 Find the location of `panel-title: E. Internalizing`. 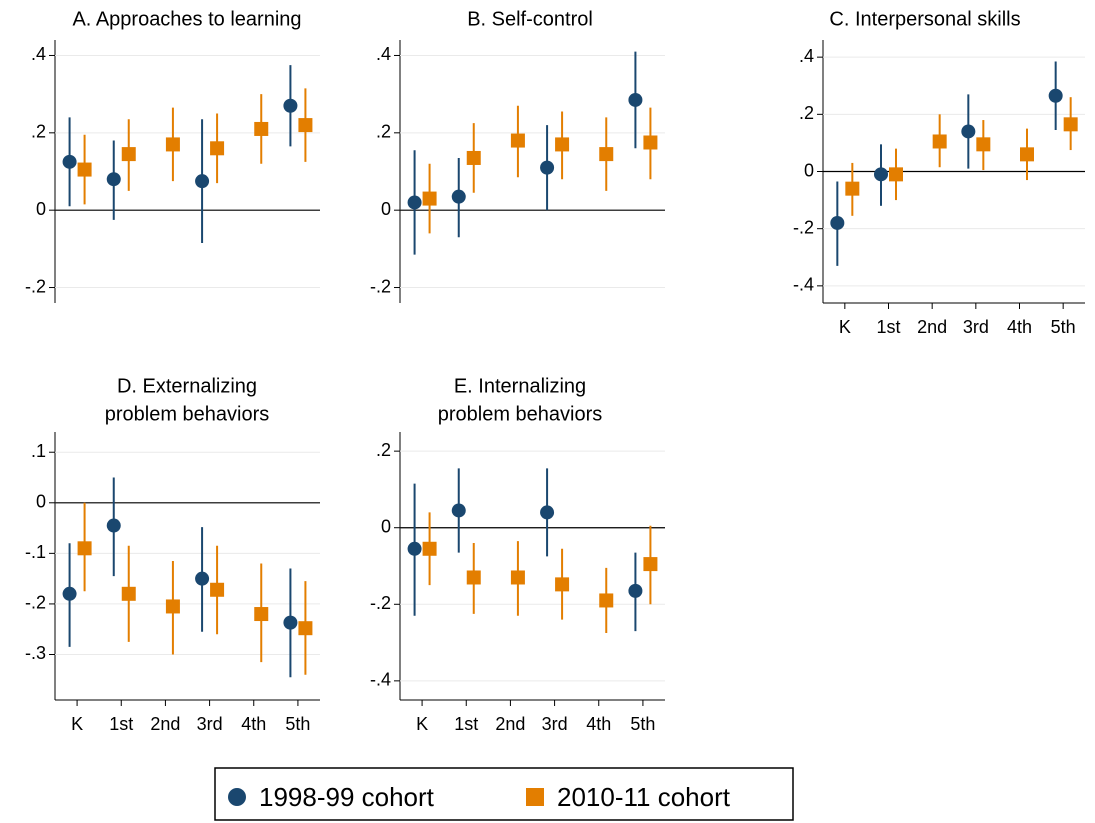

panel-title: E. Internalizing is located at coordinates (520, 386).